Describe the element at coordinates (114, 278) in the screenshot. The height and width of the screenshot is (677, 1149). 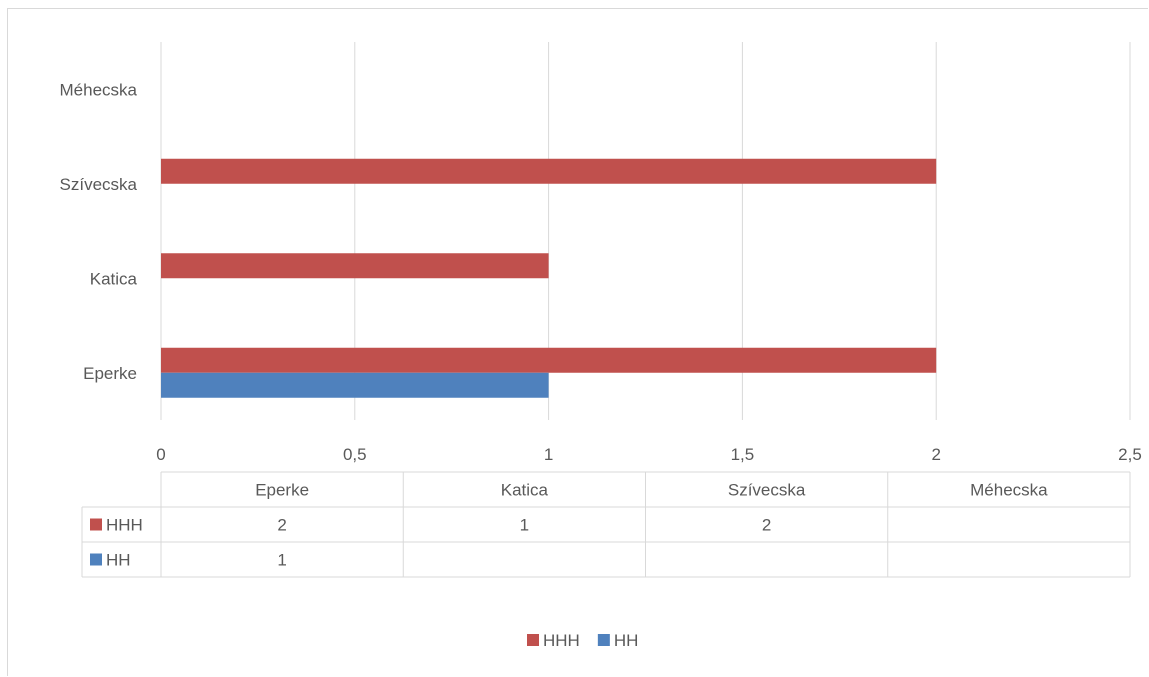
I see `category-label-katica: Katica` at that location.